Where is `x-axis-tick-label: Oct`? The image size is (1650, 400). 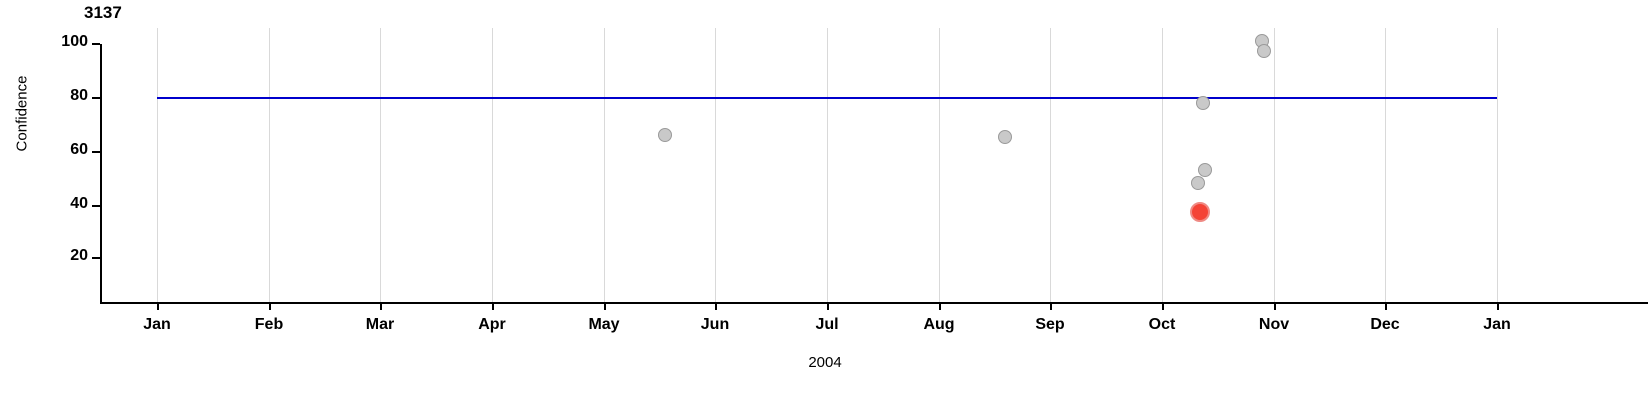
x-axis-tick-label: Oct is located at coordinates (1162, 324).